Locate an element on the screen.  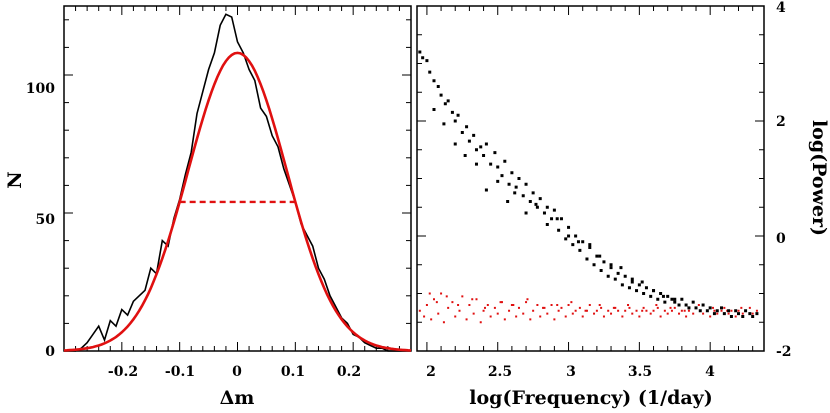
left-y-axis-title: N is located at coordinates (15, 179).